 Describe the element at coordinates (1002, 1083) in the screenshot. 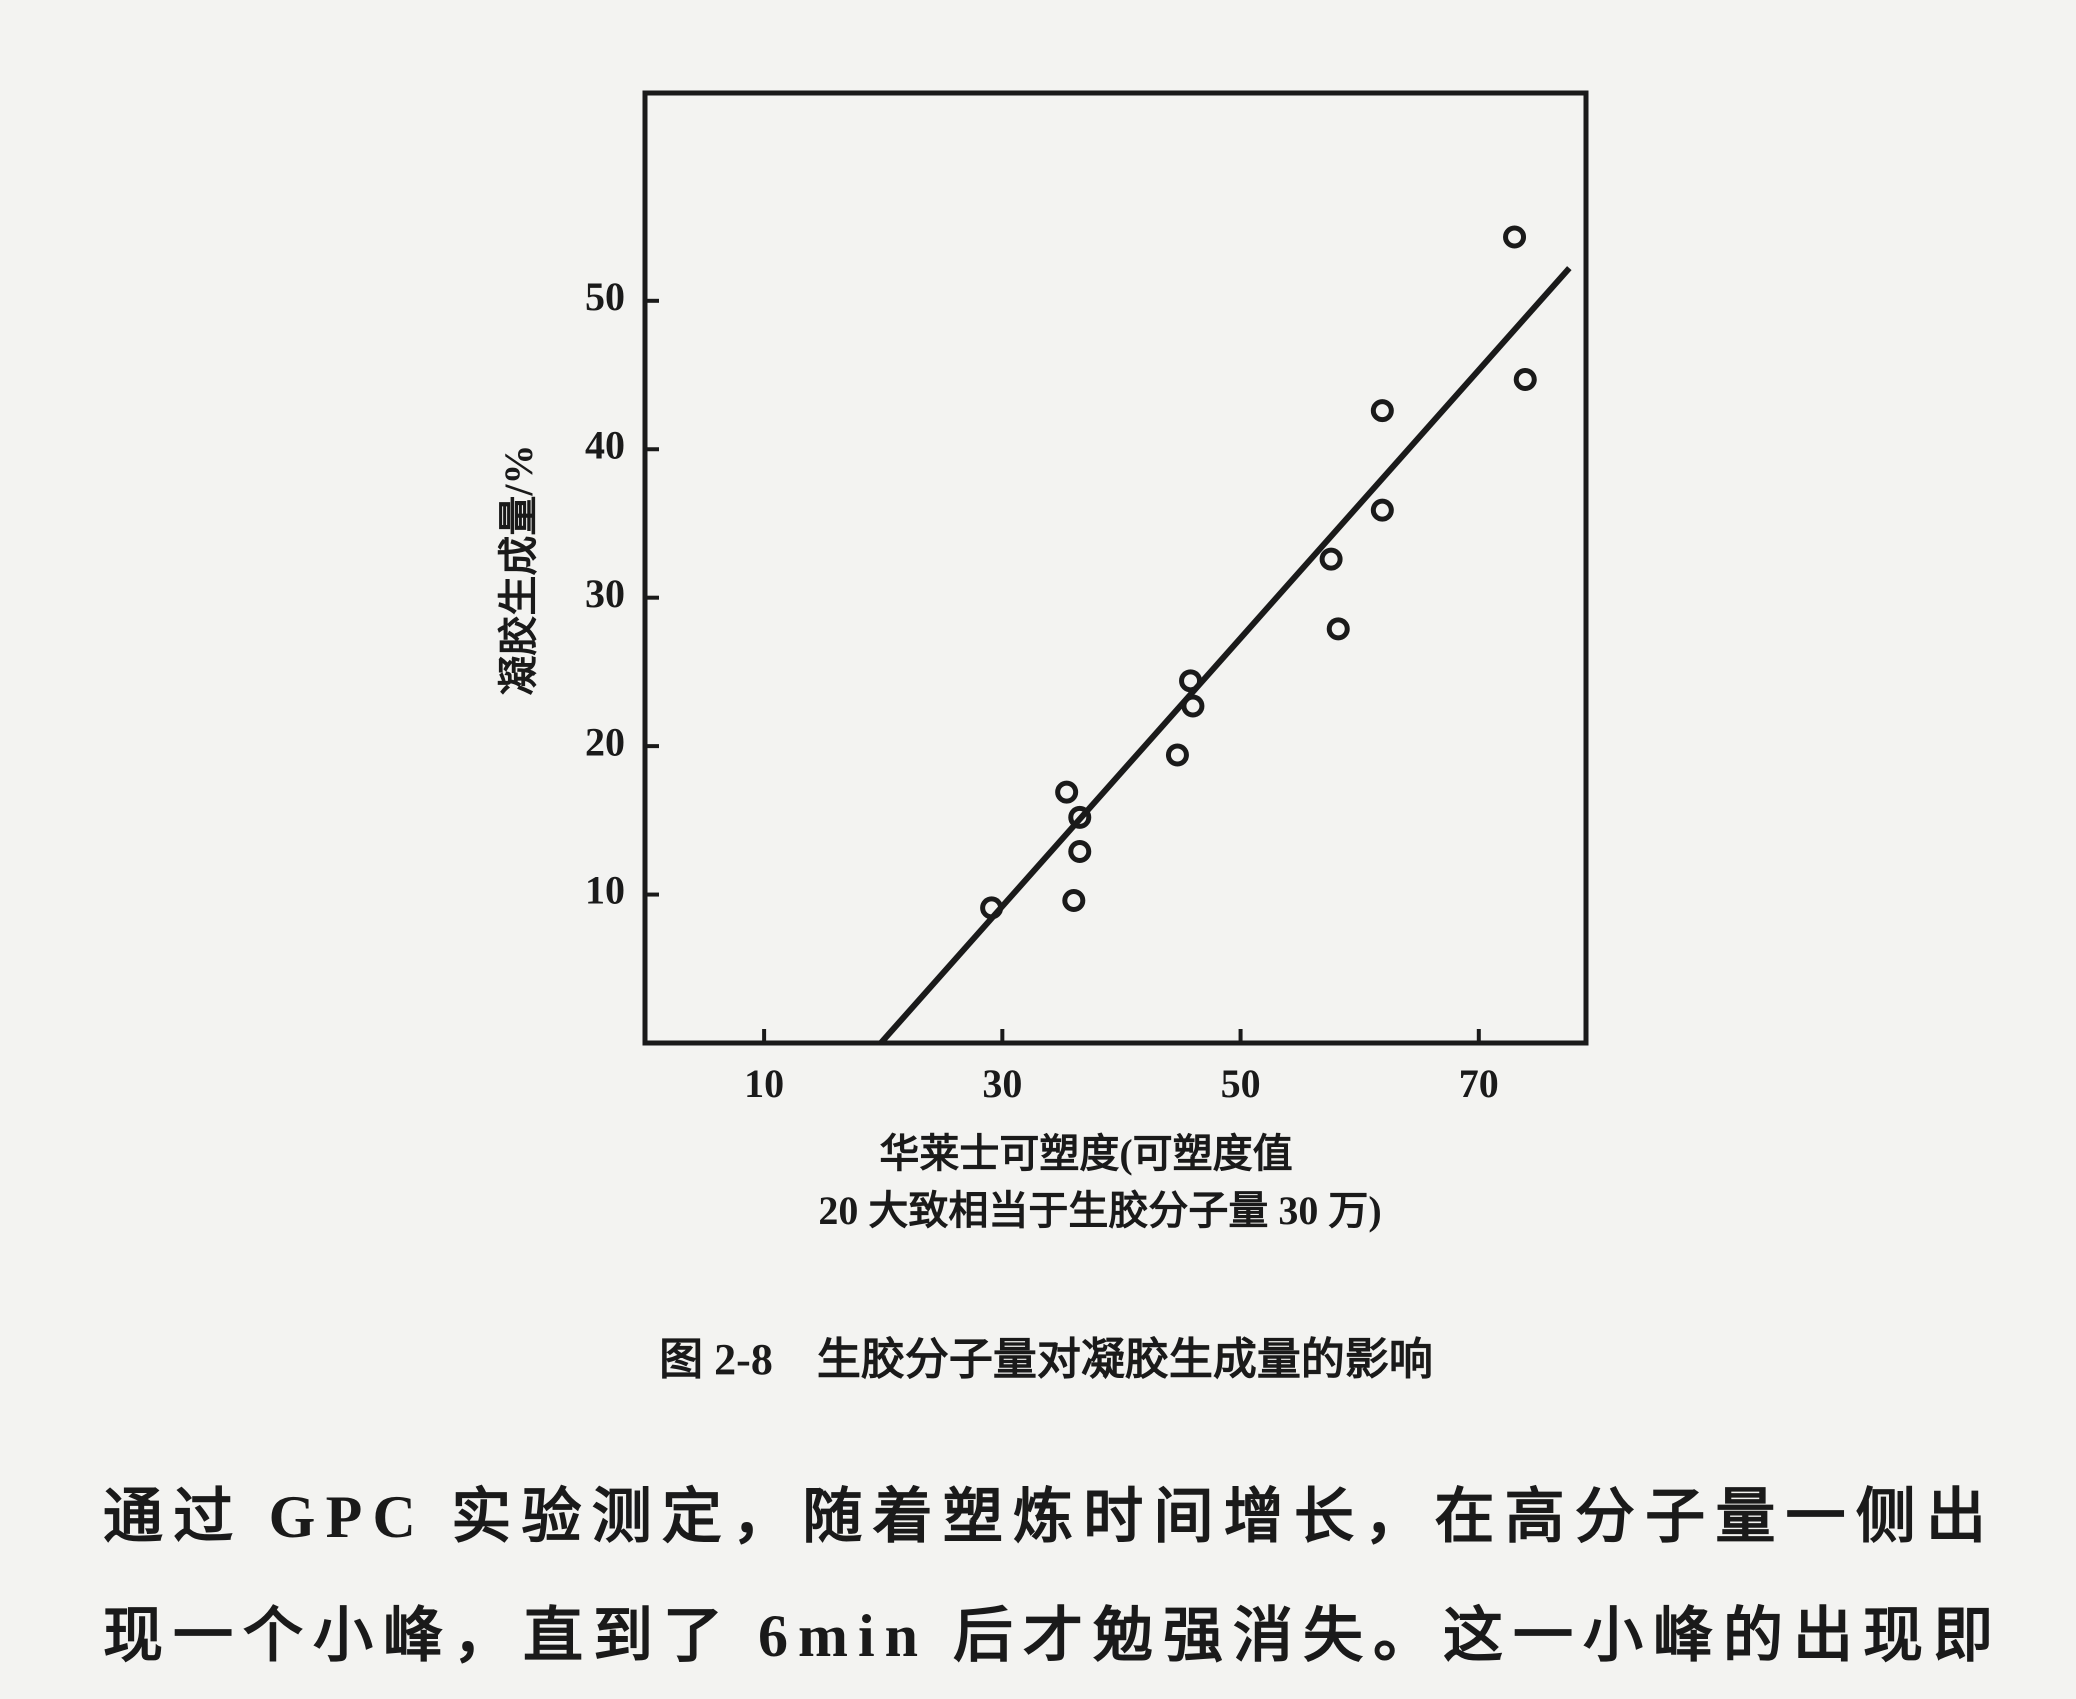

I see `x-tick-label: 30` at that location.